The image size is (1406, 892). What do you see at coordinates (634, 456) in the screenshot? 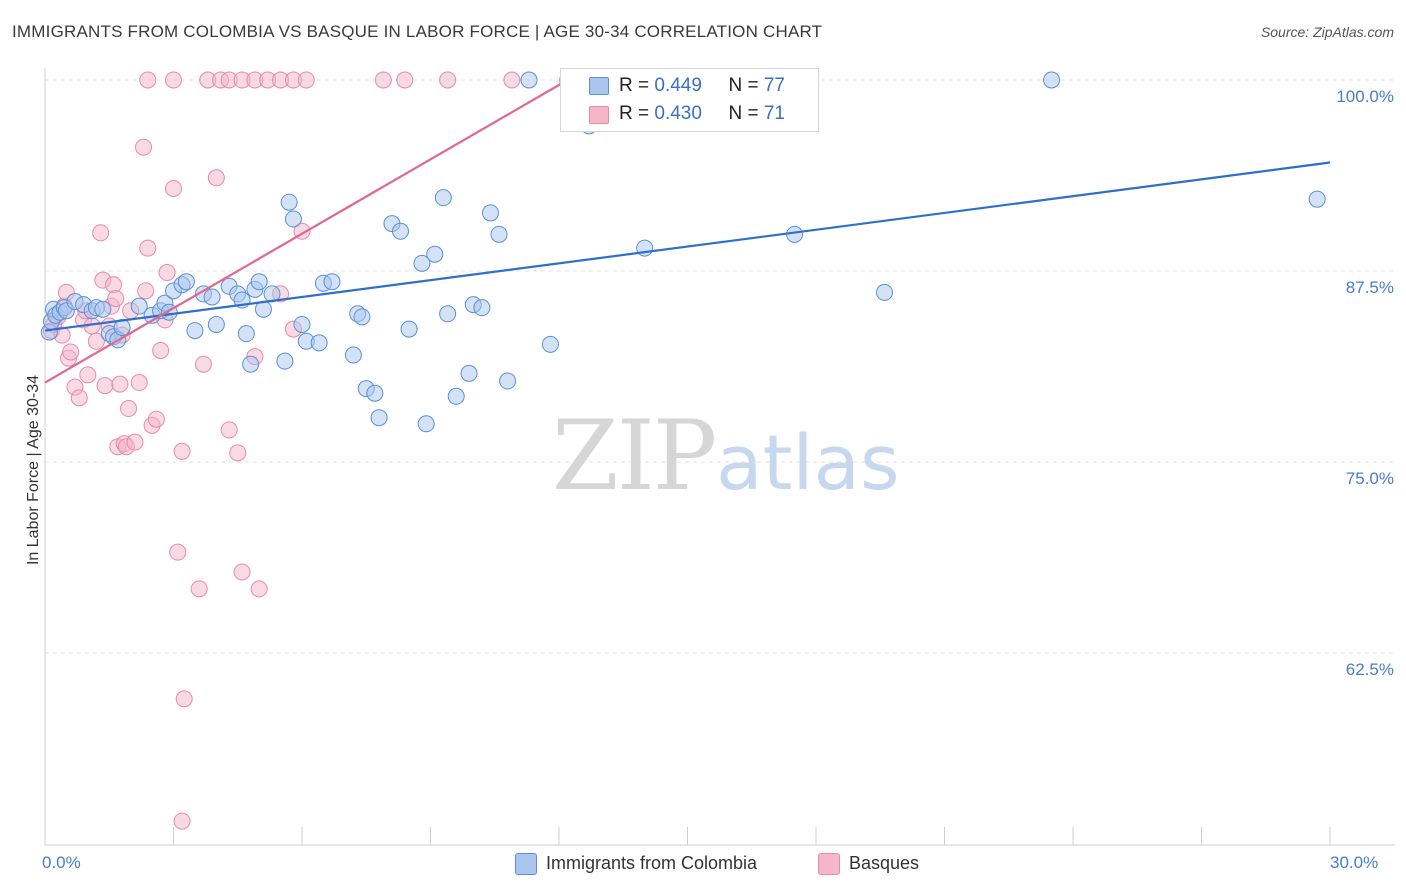
I see `watermark-zip: ZIP` at bounding box center [634, 456].